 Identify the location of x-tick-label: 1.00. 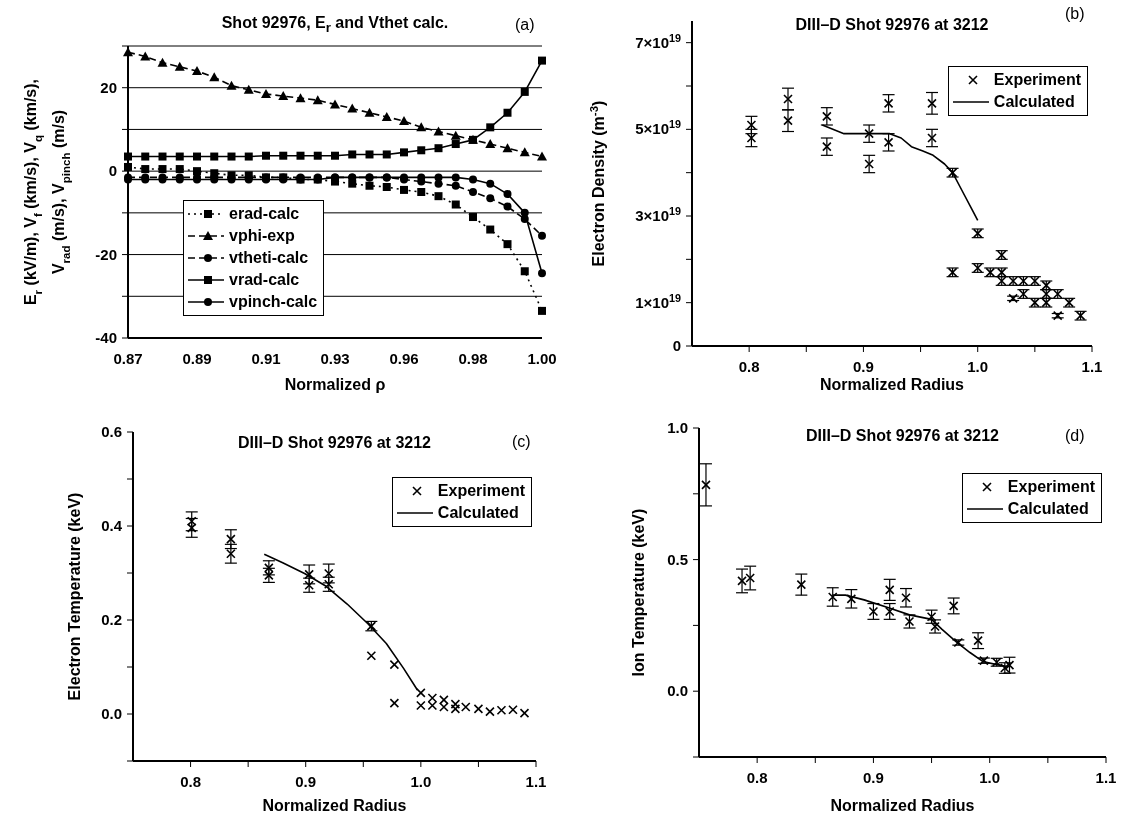
(542, 358).